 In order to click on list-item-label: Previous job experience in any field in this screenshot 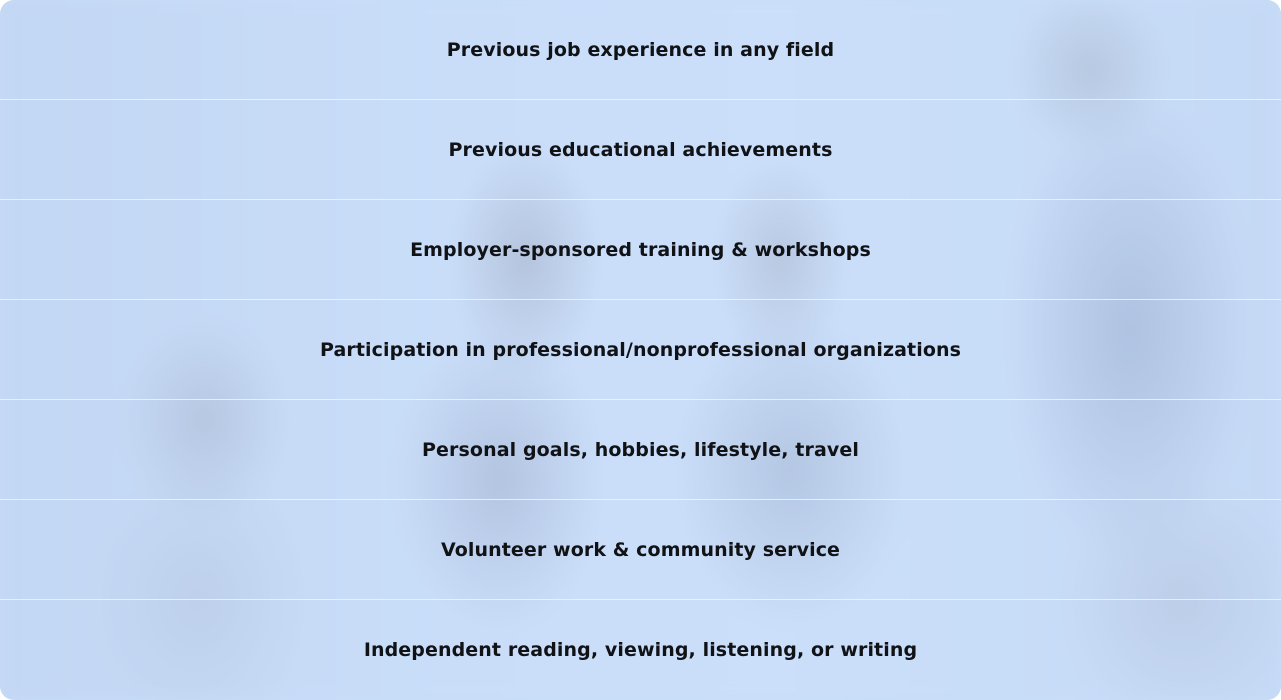, I will do `click(640, 49)`.